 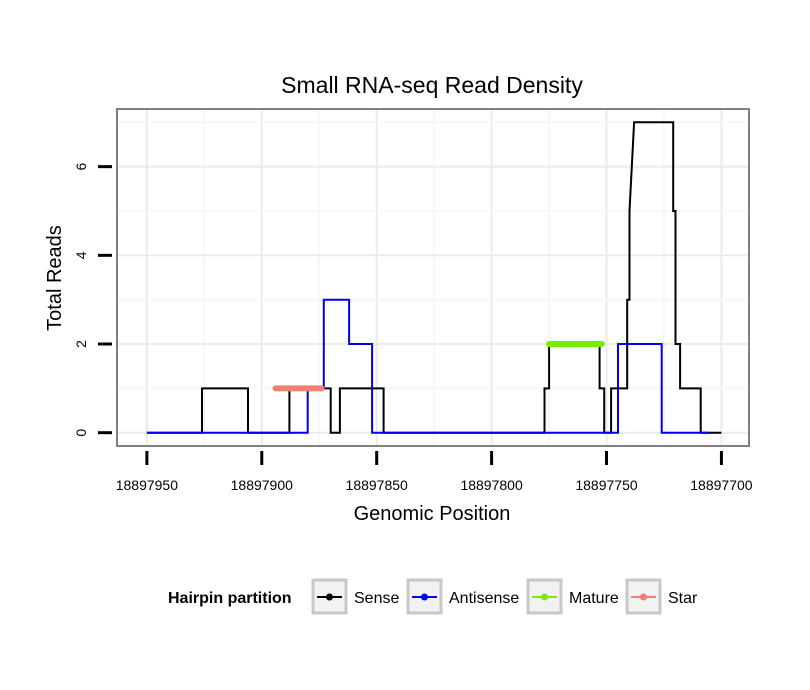 What do you see at coordinates (491, 485) in the screenshot?
I see `x-tick-label: 18897800` at bounding box center [491, 485].